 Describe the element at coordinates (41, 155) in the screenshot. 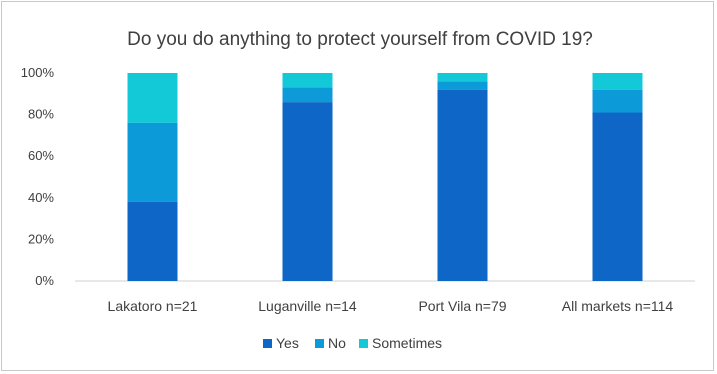

I see `y-tick-label: 60%` at that location.